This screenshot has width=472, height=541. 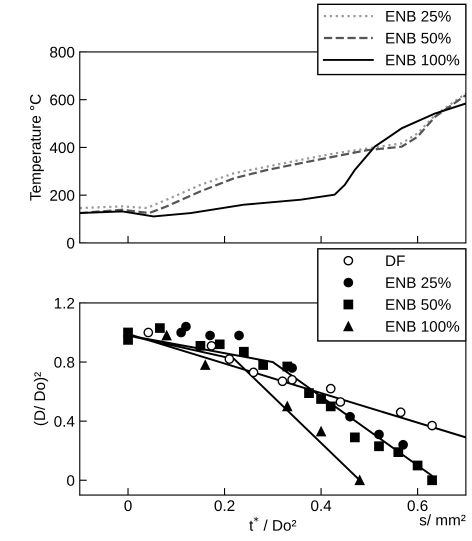 I want to click on x-axis-title: t$^{*}$ / Do², so click(x=272, y=523).